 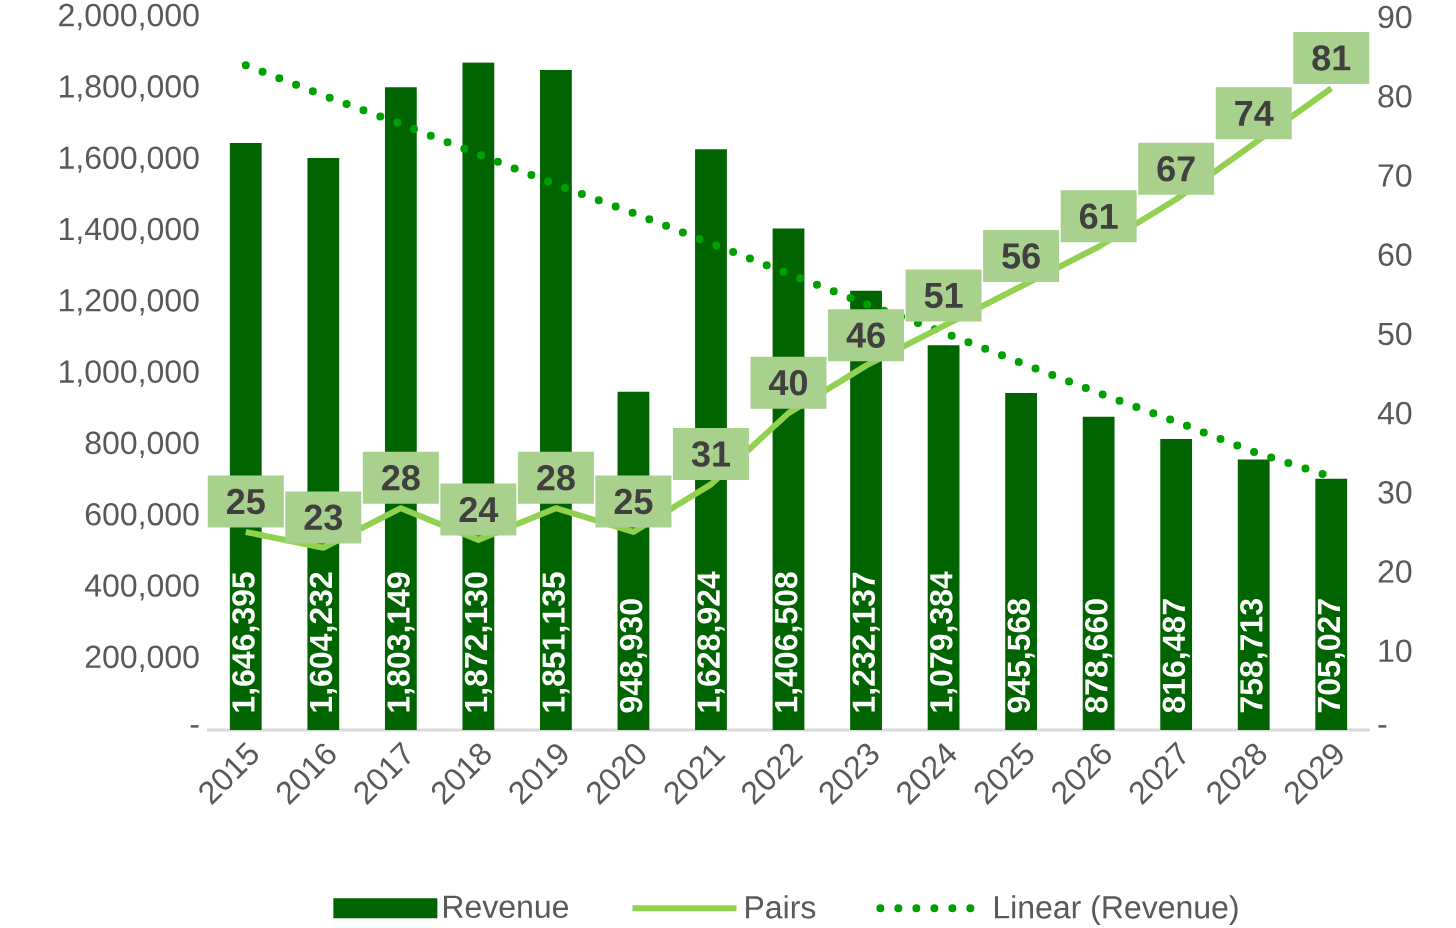 I want to click on data-label: 758,713, so click(x=1254, y=656).